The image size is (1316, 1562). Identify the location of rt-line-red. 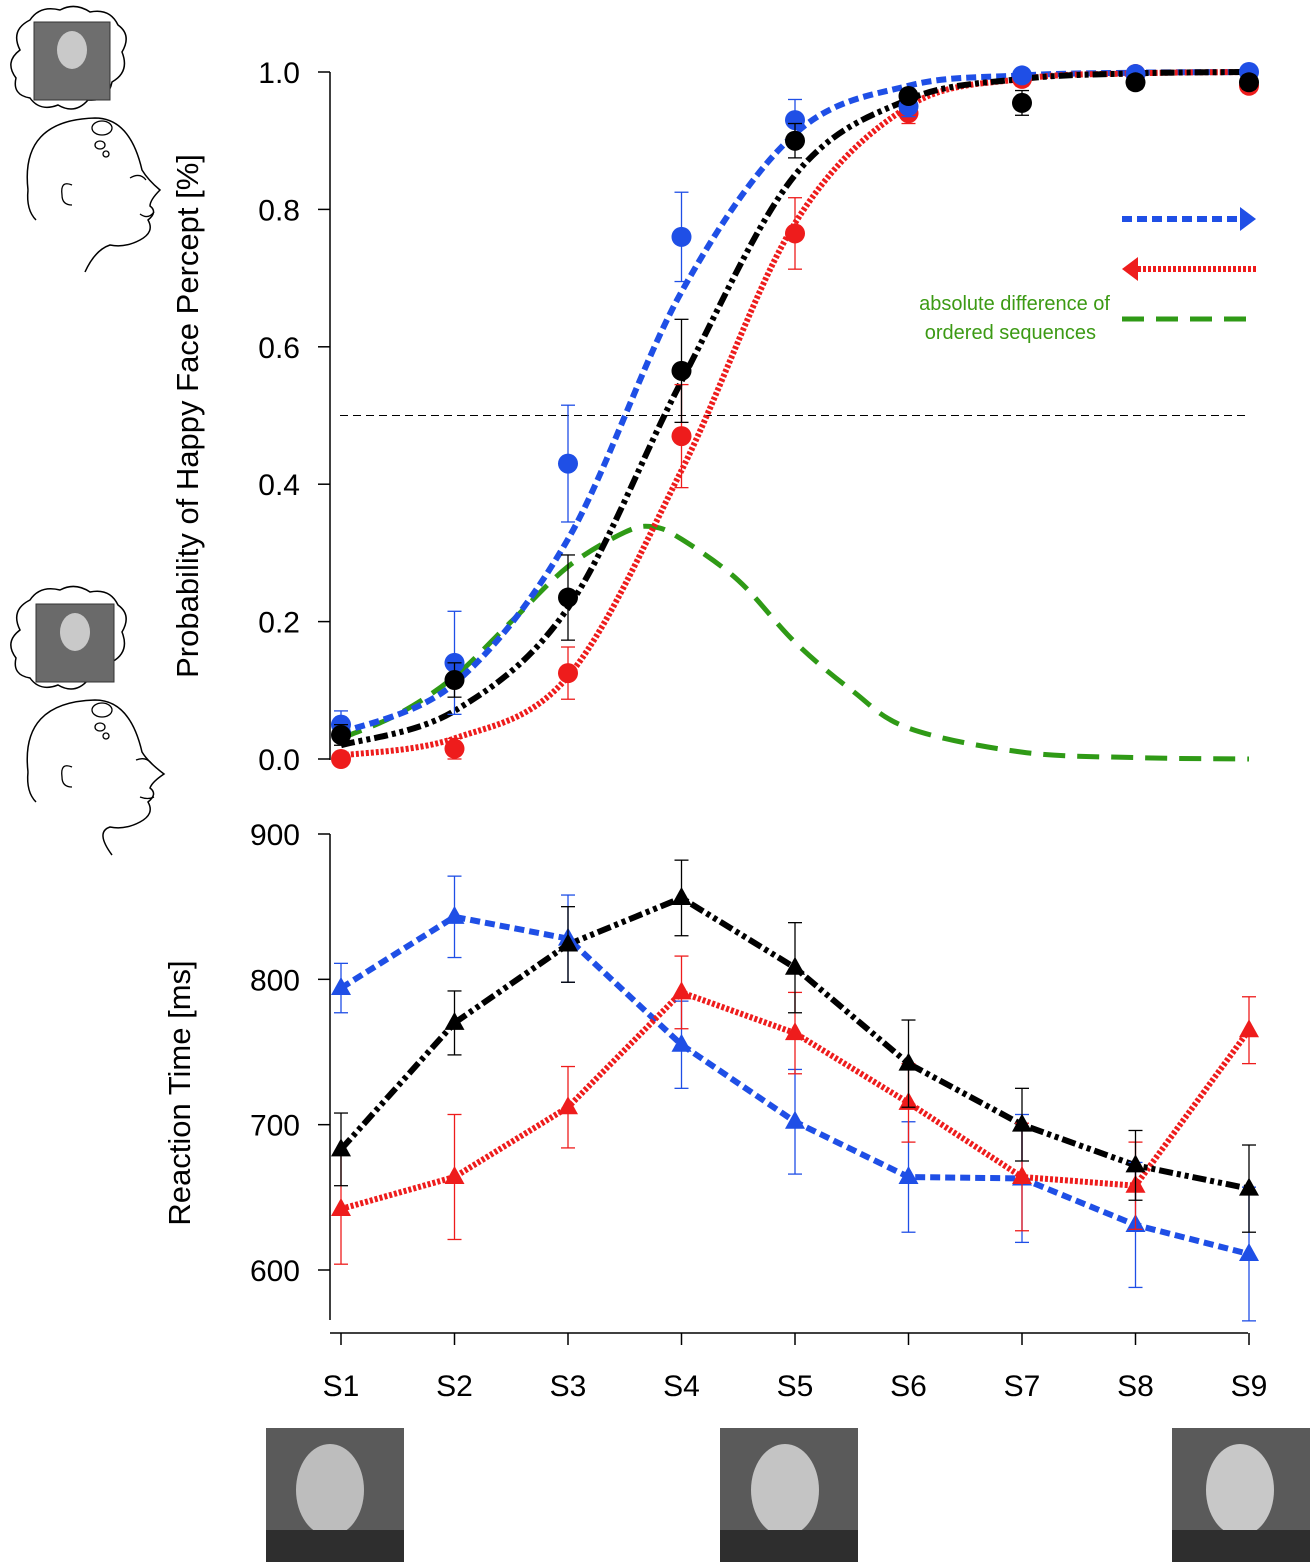
(796, 1100).